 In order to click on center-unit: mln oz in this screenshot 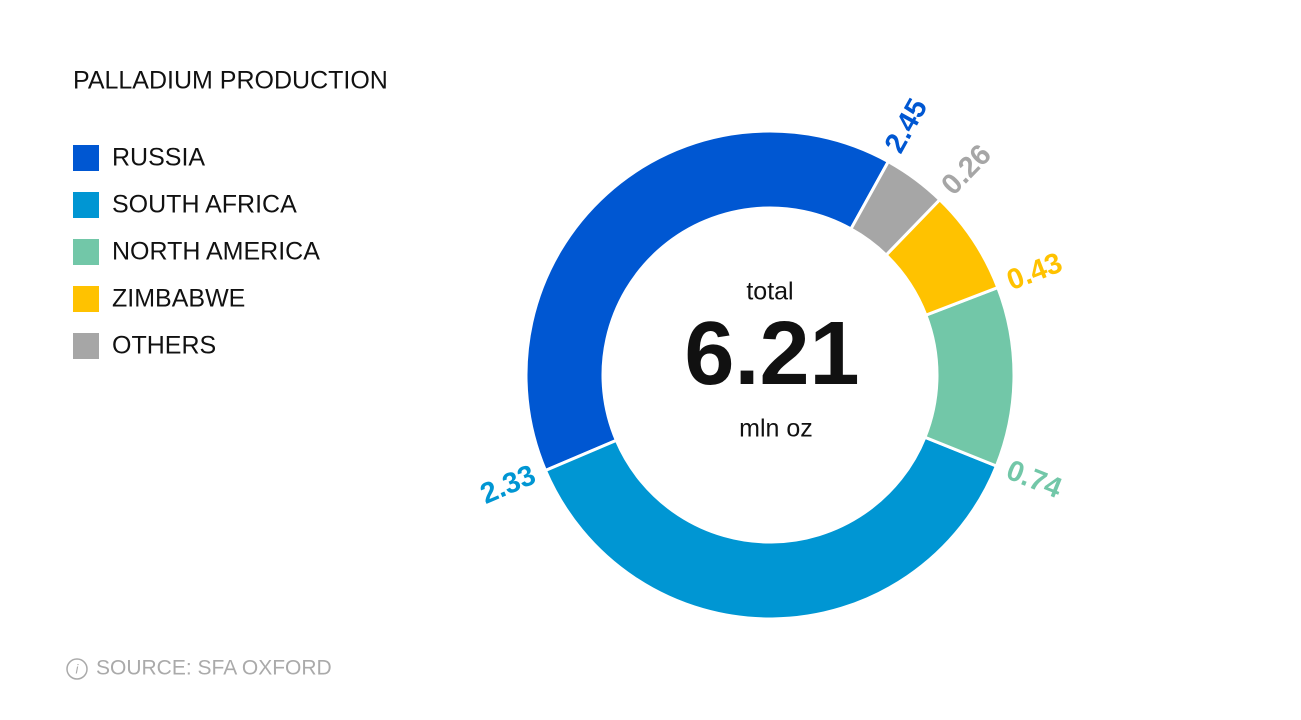, I will do `click(776, 429)`.